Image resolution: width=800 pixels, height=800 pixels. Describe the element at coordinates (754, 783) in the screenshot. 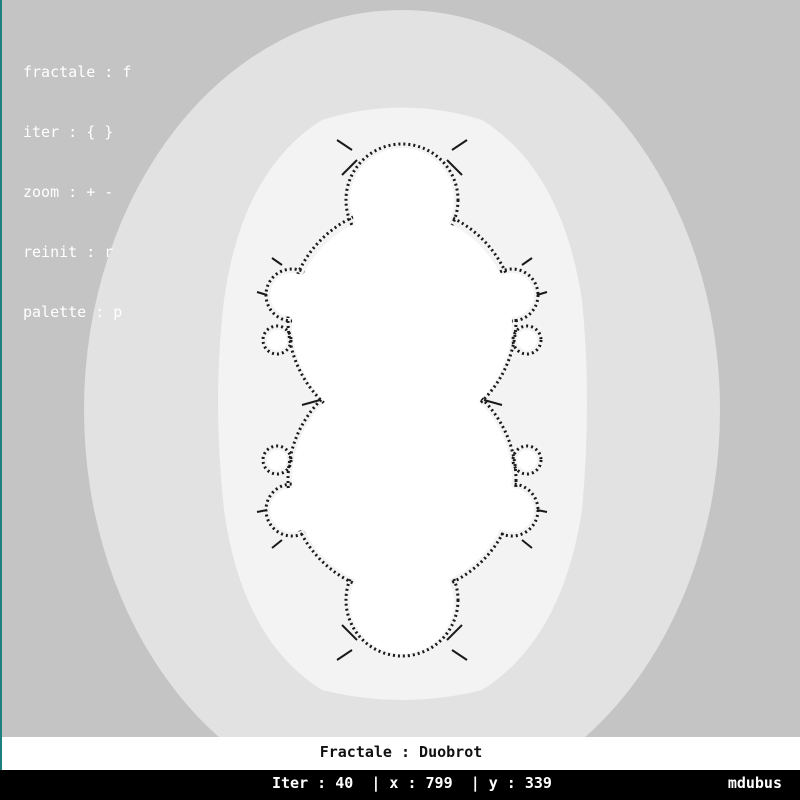

I see `status-author: mdubus` at that location.